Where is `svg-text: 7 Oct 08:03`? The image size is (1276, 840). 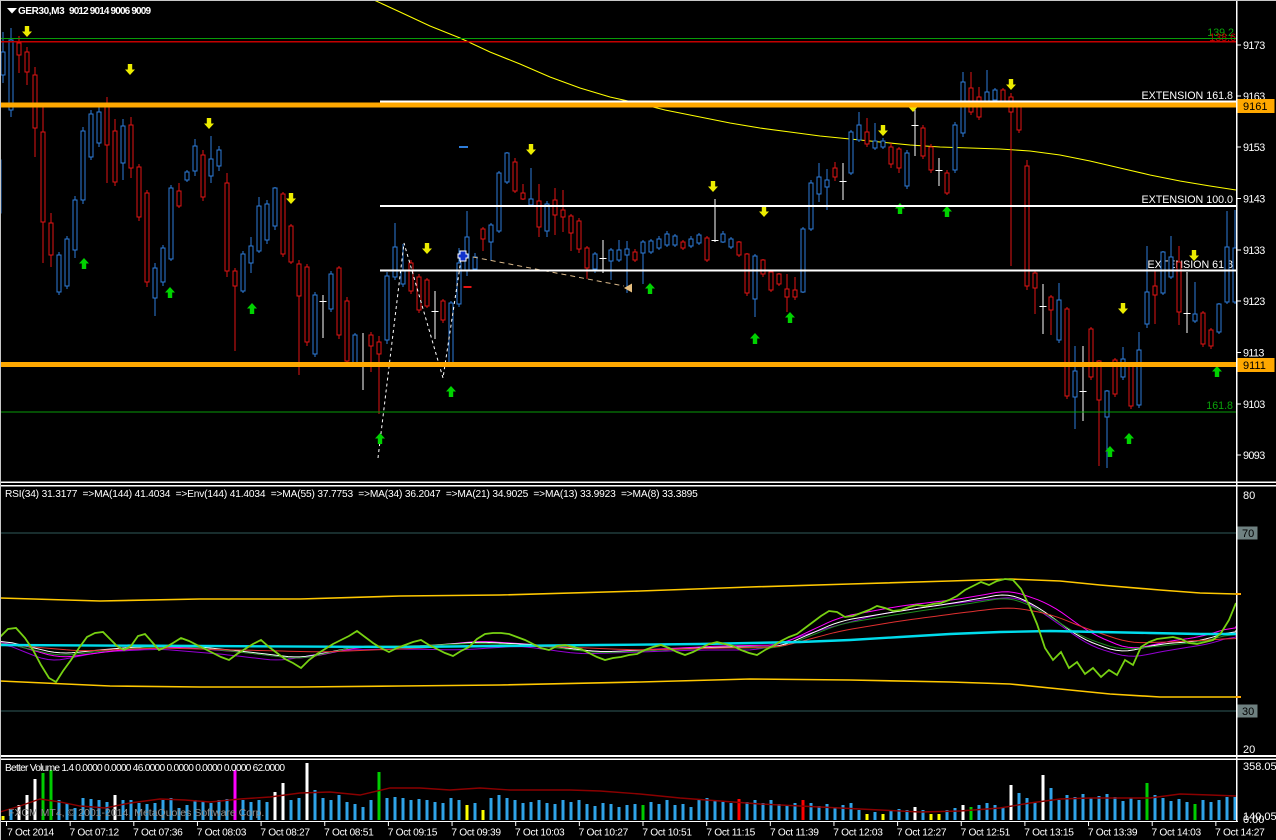 svg-text: 7 Oct 08:03 is located at coordinates (222, 833).